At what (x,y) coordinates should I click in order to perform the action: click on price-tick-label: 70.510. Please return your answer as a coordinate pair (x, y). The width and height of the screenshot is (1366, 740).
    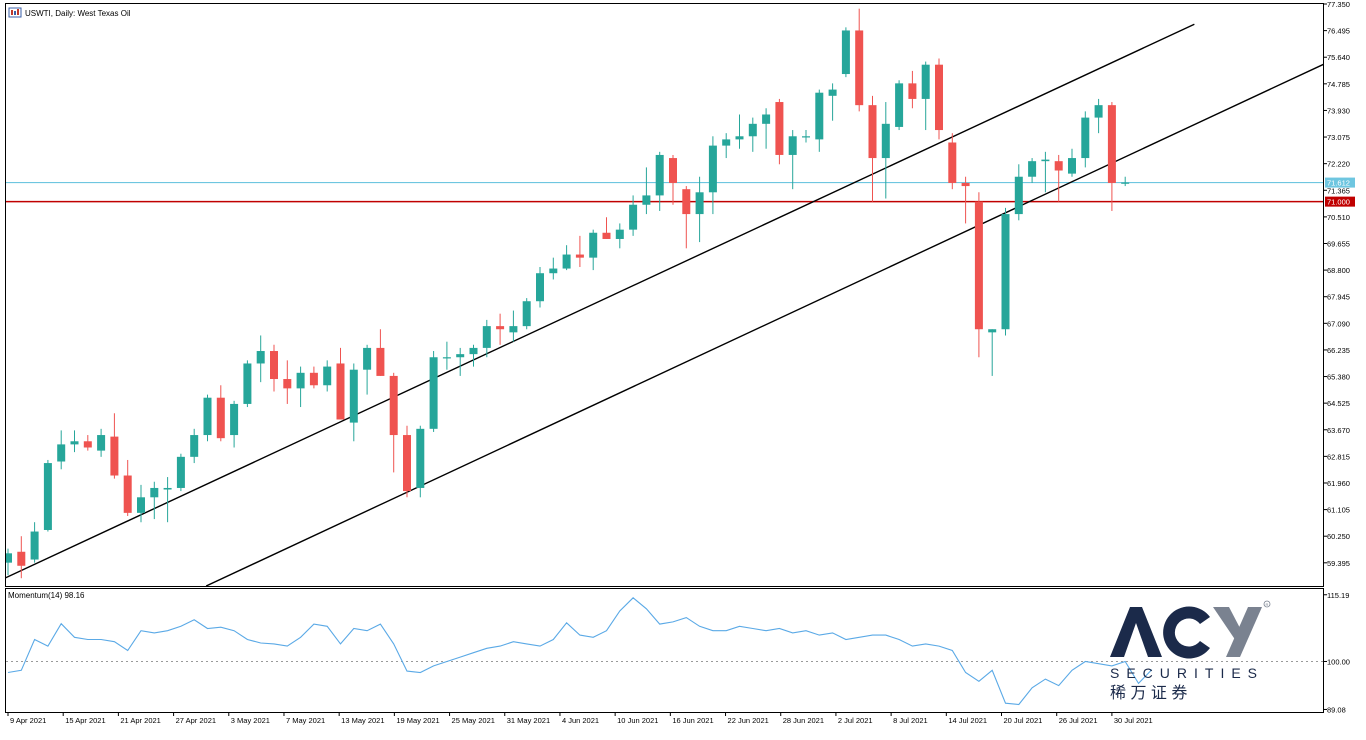
    Looking at the image, I should click on (1338, 217).